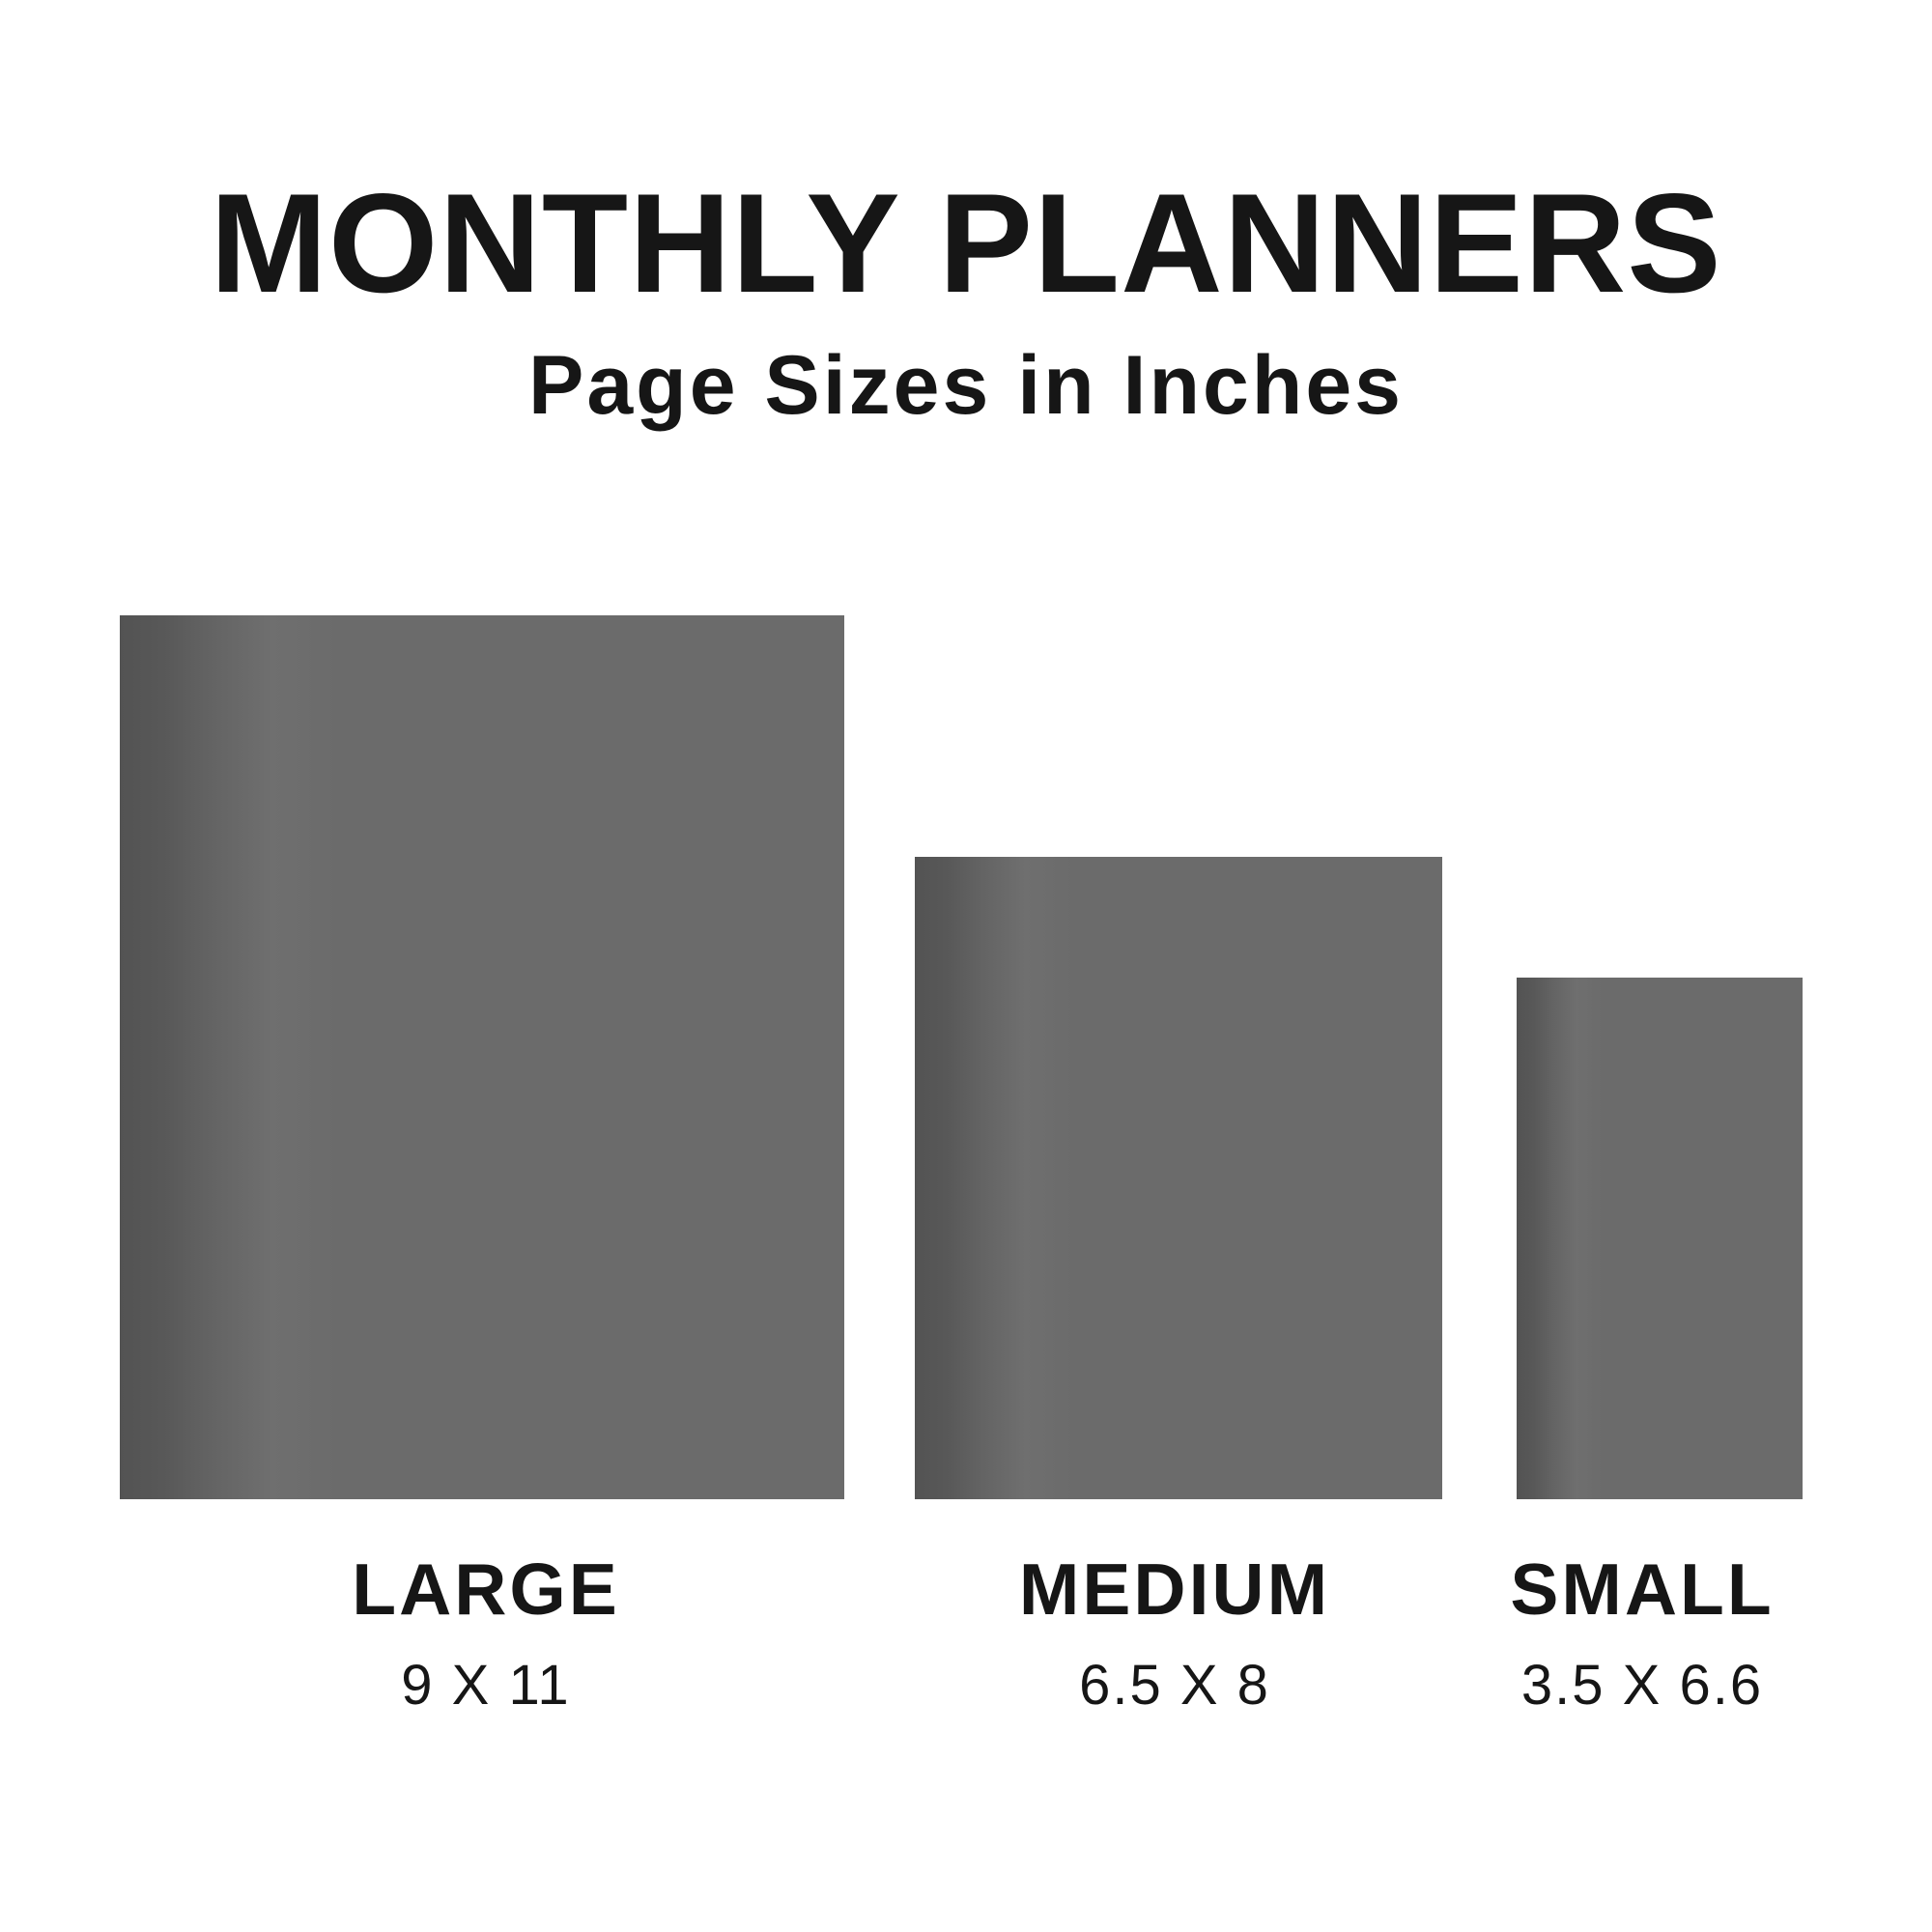  I want to click on planner-label-small: SMALL, so click(1642, 1589).